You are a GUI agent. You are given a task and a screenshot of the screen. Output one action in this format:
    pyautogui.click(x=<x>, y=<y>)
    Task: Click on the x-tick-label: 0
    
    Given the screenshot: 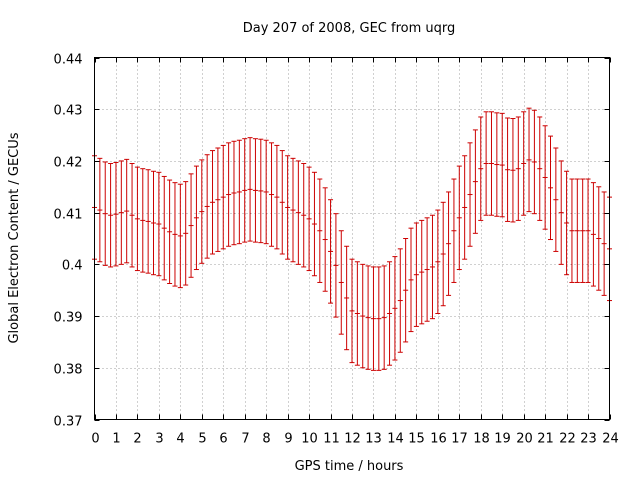 What is the action you would take?
    pyautogui.click(x=95, y=439)
    